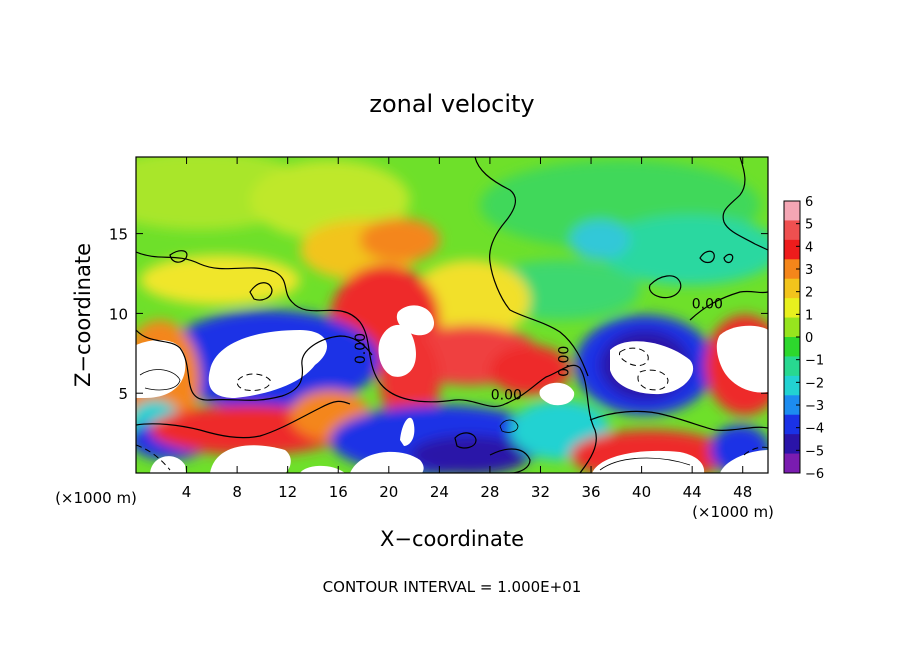 This screenshot has width=904, height=654. What do you see at coordinates (237, 492) in the screenshot?
I see `x-tick-label: 8` at bounding box center [237, 492].